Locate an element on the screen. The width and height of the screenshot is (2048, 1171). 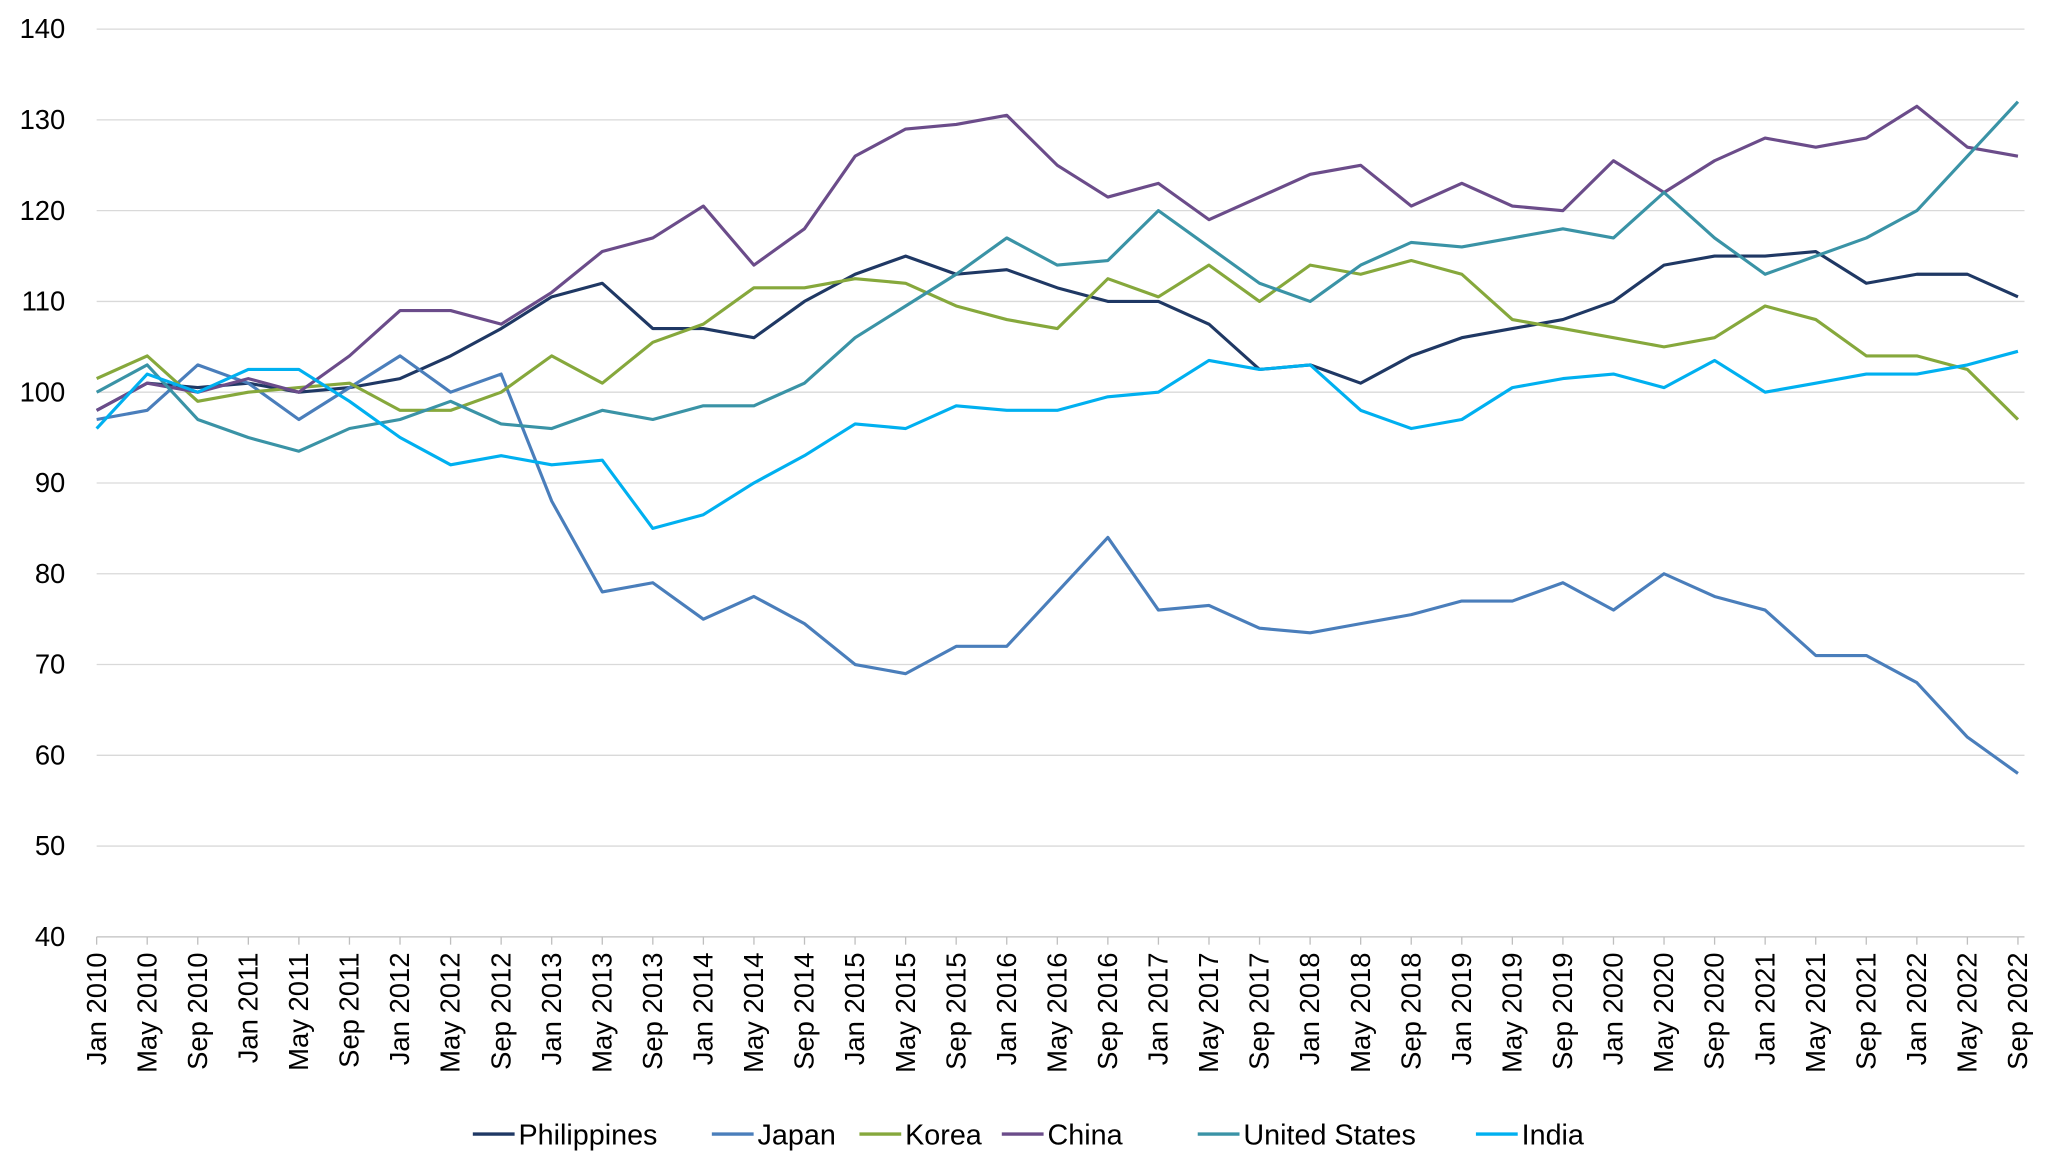
x-tick-label: Sep 2014 is located at coordinates (804, 1011).